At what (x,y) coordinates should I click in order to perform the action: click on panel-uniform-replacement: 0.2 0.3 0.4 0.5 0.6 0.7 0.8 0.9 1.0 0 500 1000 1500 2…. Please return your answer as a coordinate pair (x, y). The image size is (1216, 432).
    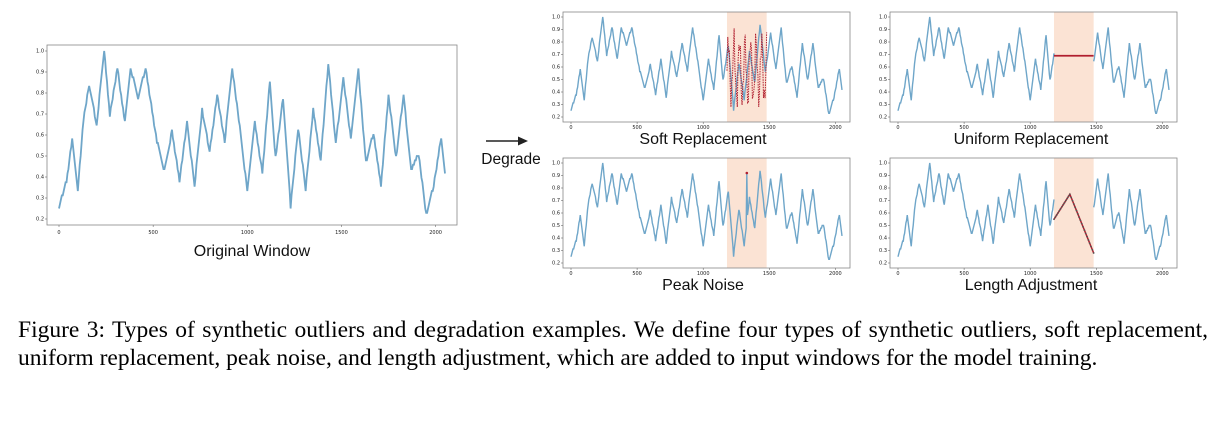
    Looking at the image, I should click on (1028, 71).